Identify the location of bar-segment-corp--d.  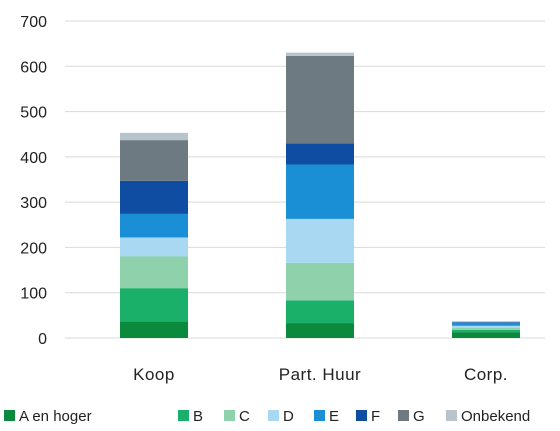
(486, 327).